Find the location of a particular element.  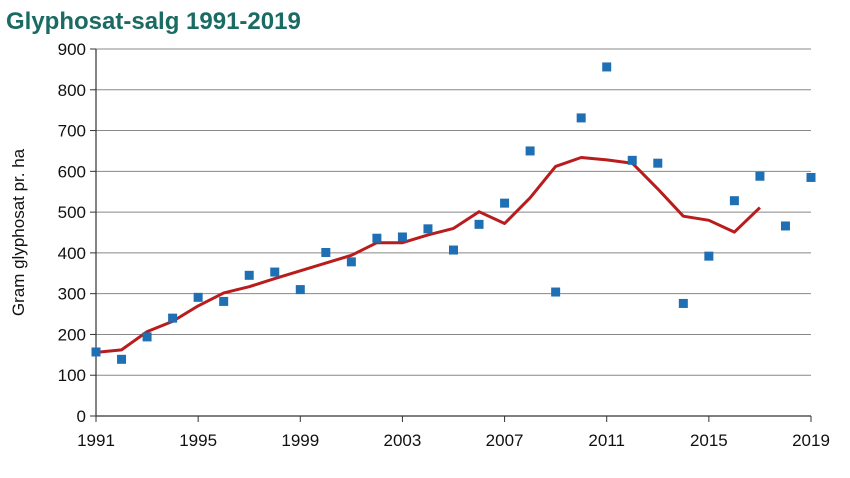

x-tick-label: 1991 is located at coordinates (96, 440).